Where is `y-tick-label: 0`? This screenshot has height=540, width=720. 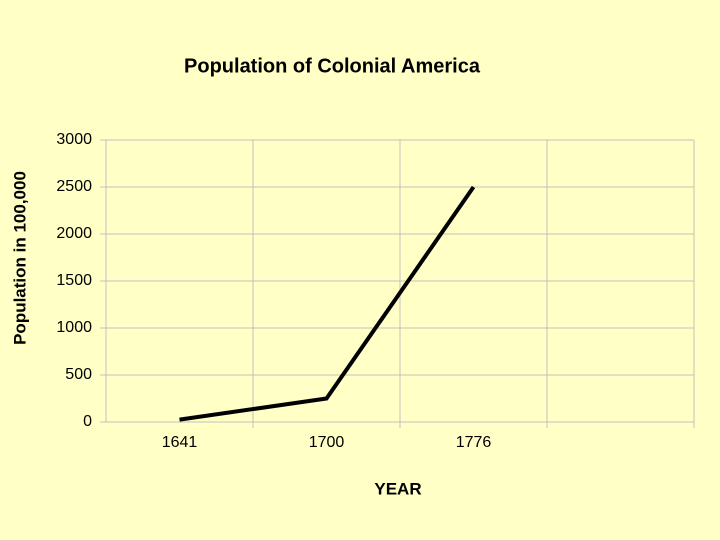
y-tick-label: 0 is located at coordinates (87, 421).